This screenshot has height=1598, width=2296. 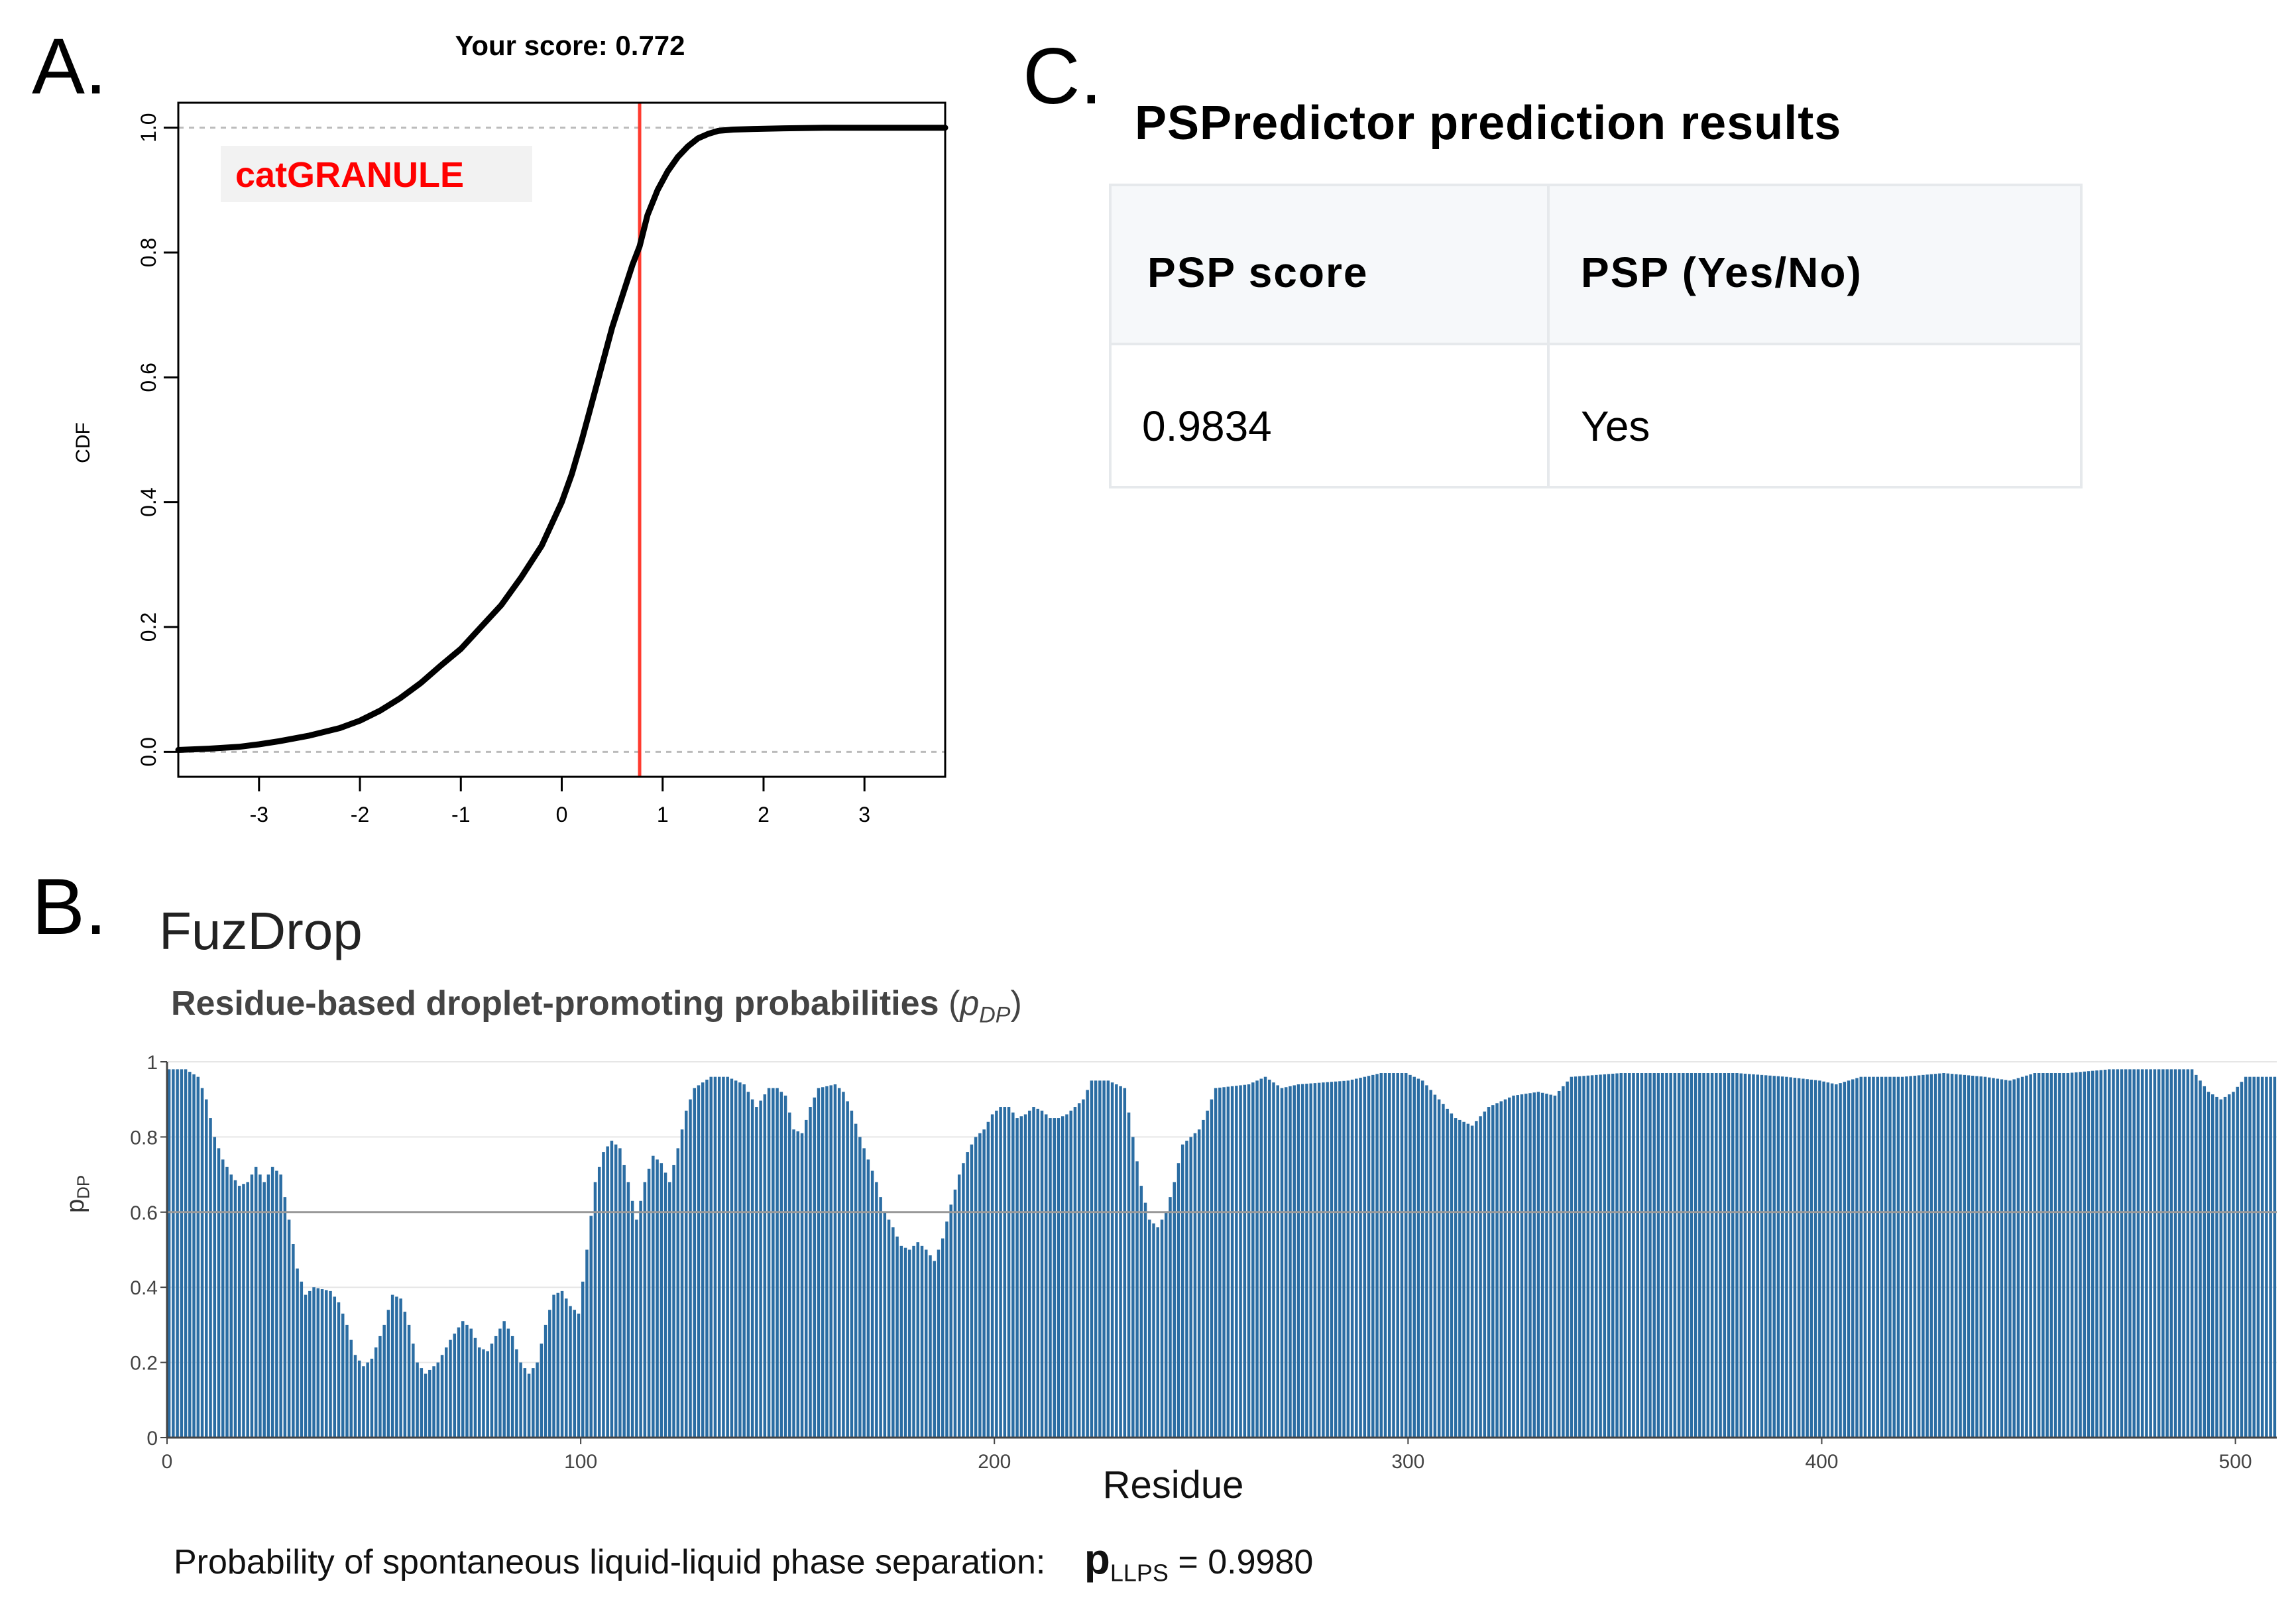 What do you see at coordinates (144, 1213) in the screenshot?
I see `fuzdrop-ytick-label-3: 0.6` at bounding box center [144, 1213].